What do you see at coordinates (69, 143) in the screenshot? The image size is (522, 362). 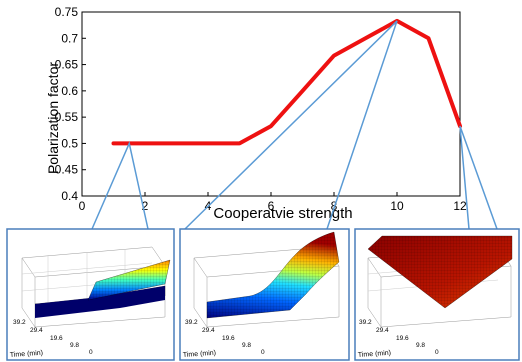 I see `y-tick-label: 0.5` at bounding box center [69, 143].